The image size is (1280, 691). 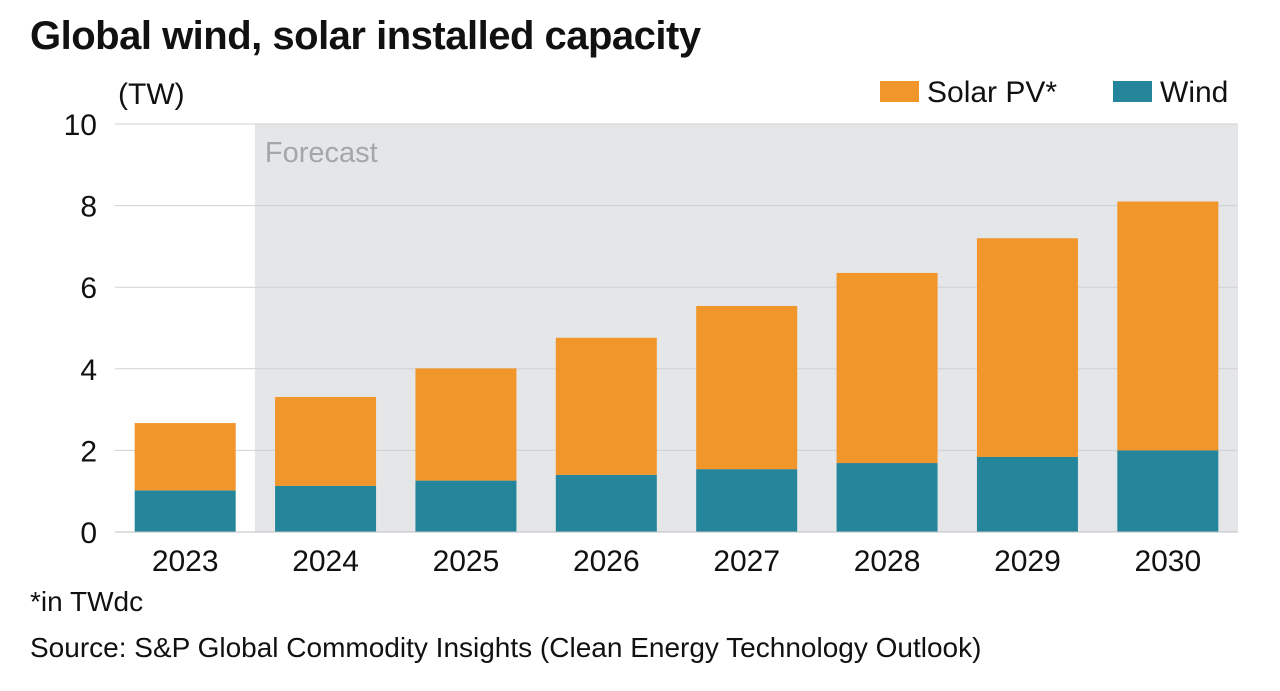 I want to click on bar-solar-pv-2026, so click(x=606, y=406).